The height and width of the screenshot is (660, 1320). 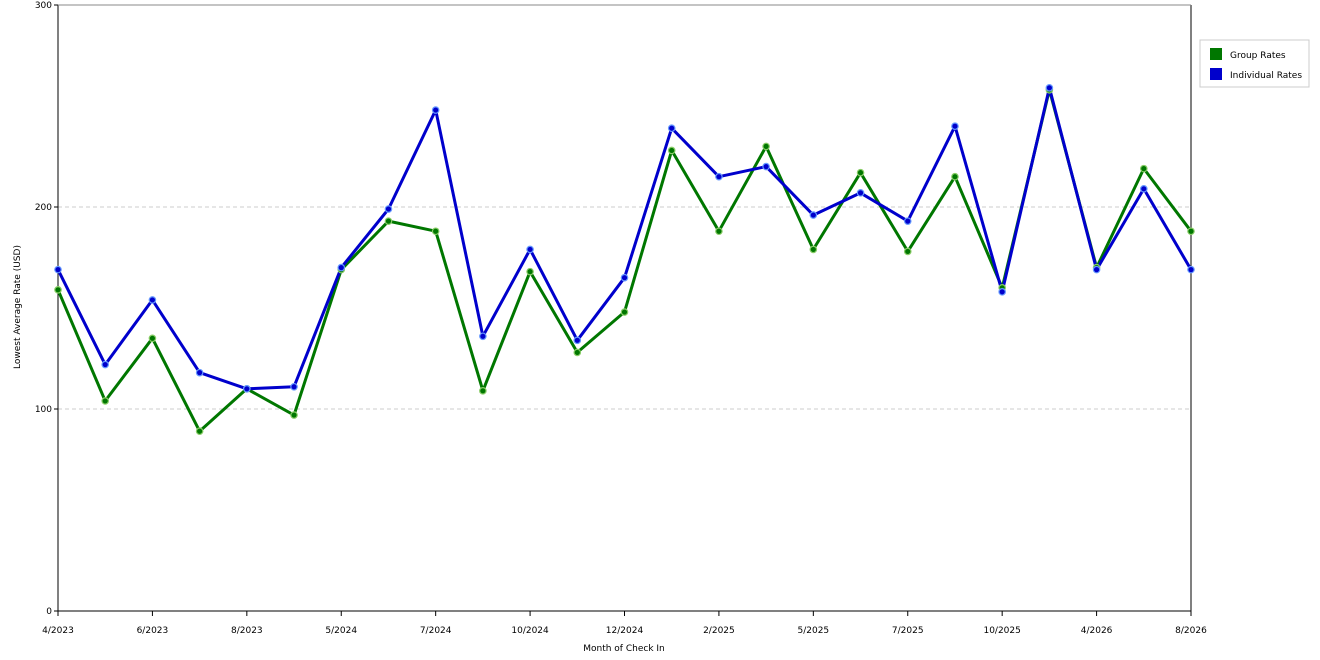 What do you see at coordinates (1258, 56) in the screenshot?
I see `legend-label-group-rates: Group Rates` at bounding box center [1258, 56].